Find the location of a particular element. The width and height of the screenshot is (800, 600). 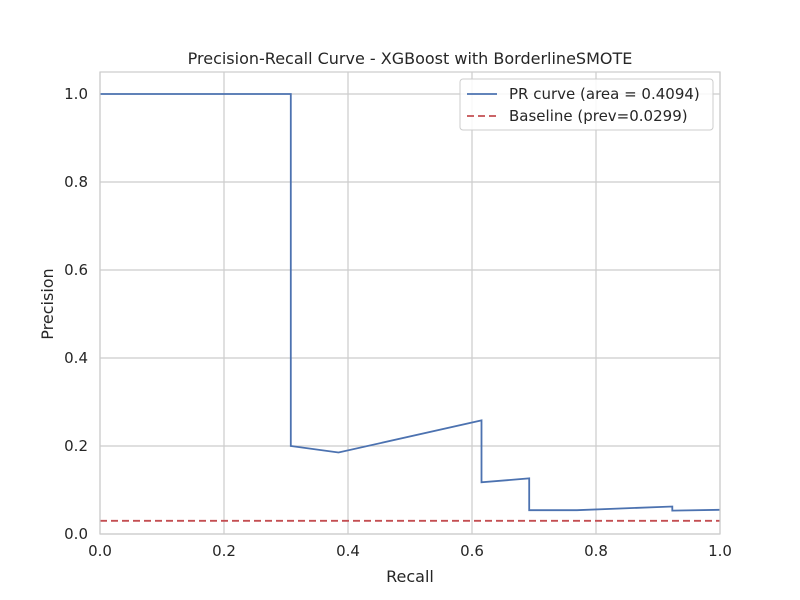

legend-box is located at coordinates (586, 104).